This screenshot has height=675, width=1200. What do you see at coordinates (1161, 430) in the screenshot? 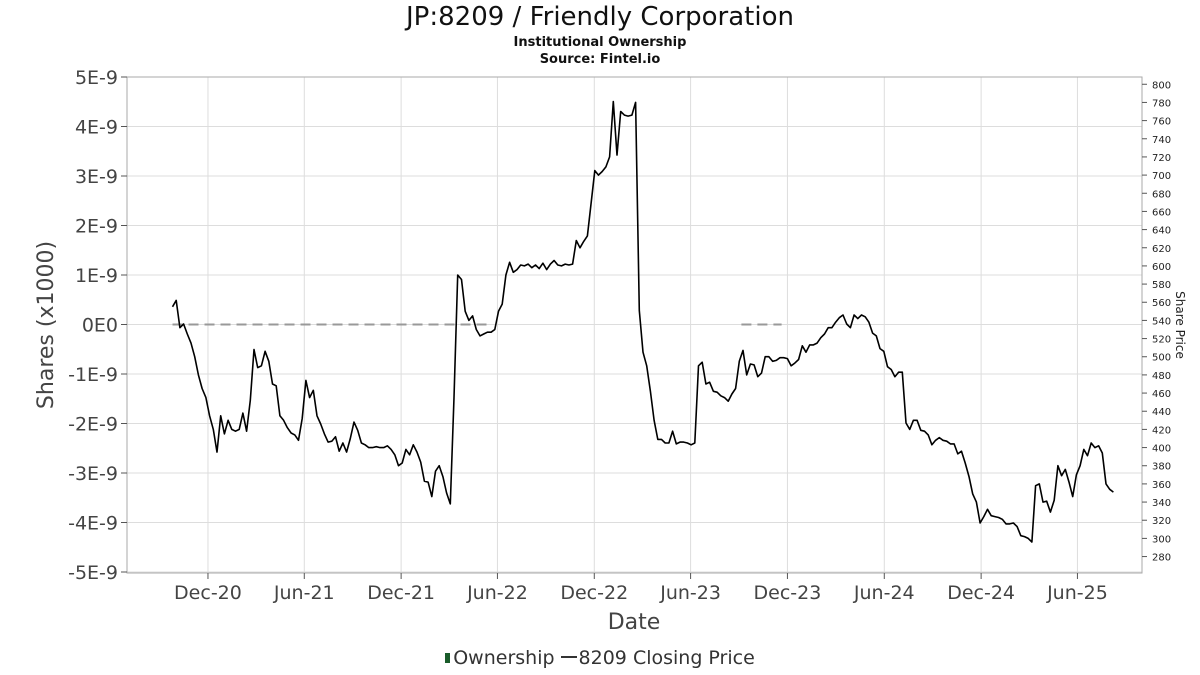
I see `right-tick-label: 420` at bounding box center [1161, 430].